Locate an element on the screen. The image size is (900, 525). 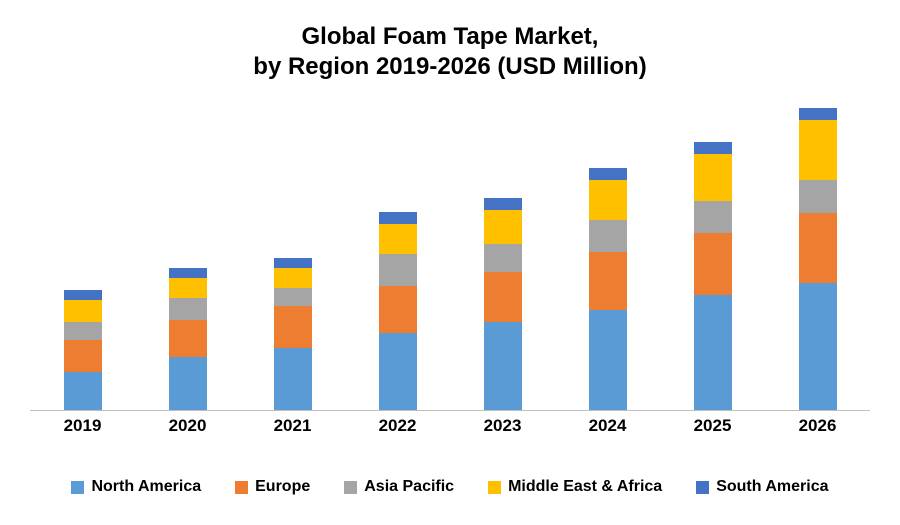
bar-2023 is located at coordinates (502, 255).